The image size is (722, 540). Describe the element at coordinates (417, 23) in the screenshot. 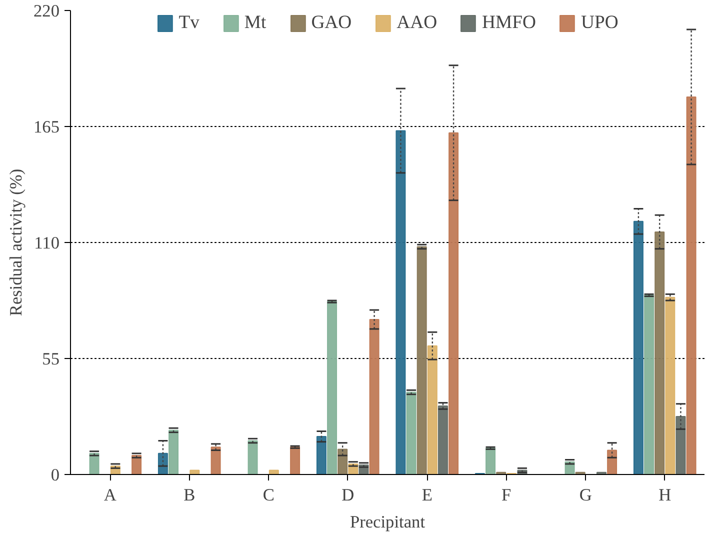

I see `legend-label: AAO` at that location.